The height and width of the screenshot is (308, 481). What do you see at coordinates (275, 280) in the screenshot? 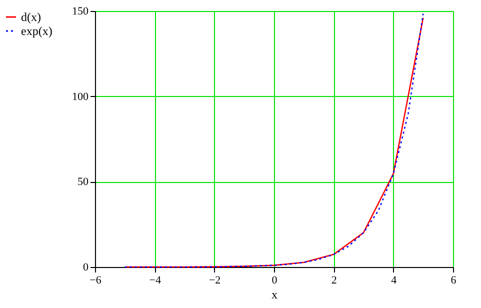
I see `x-tick-label: 0` at bounding box center [275, 280].